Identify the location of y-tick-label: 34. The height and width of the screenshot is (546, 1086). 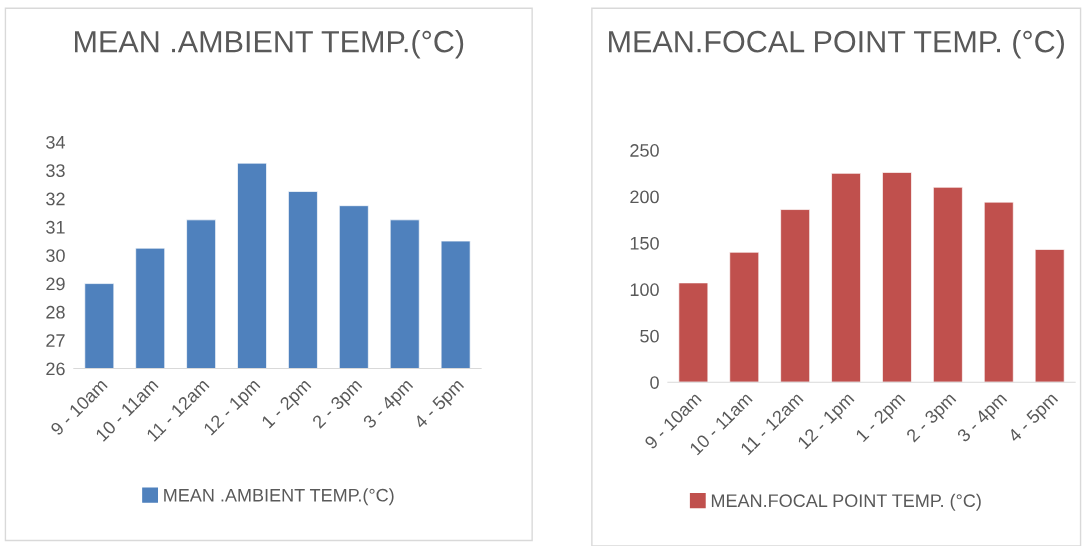
(55, 142).